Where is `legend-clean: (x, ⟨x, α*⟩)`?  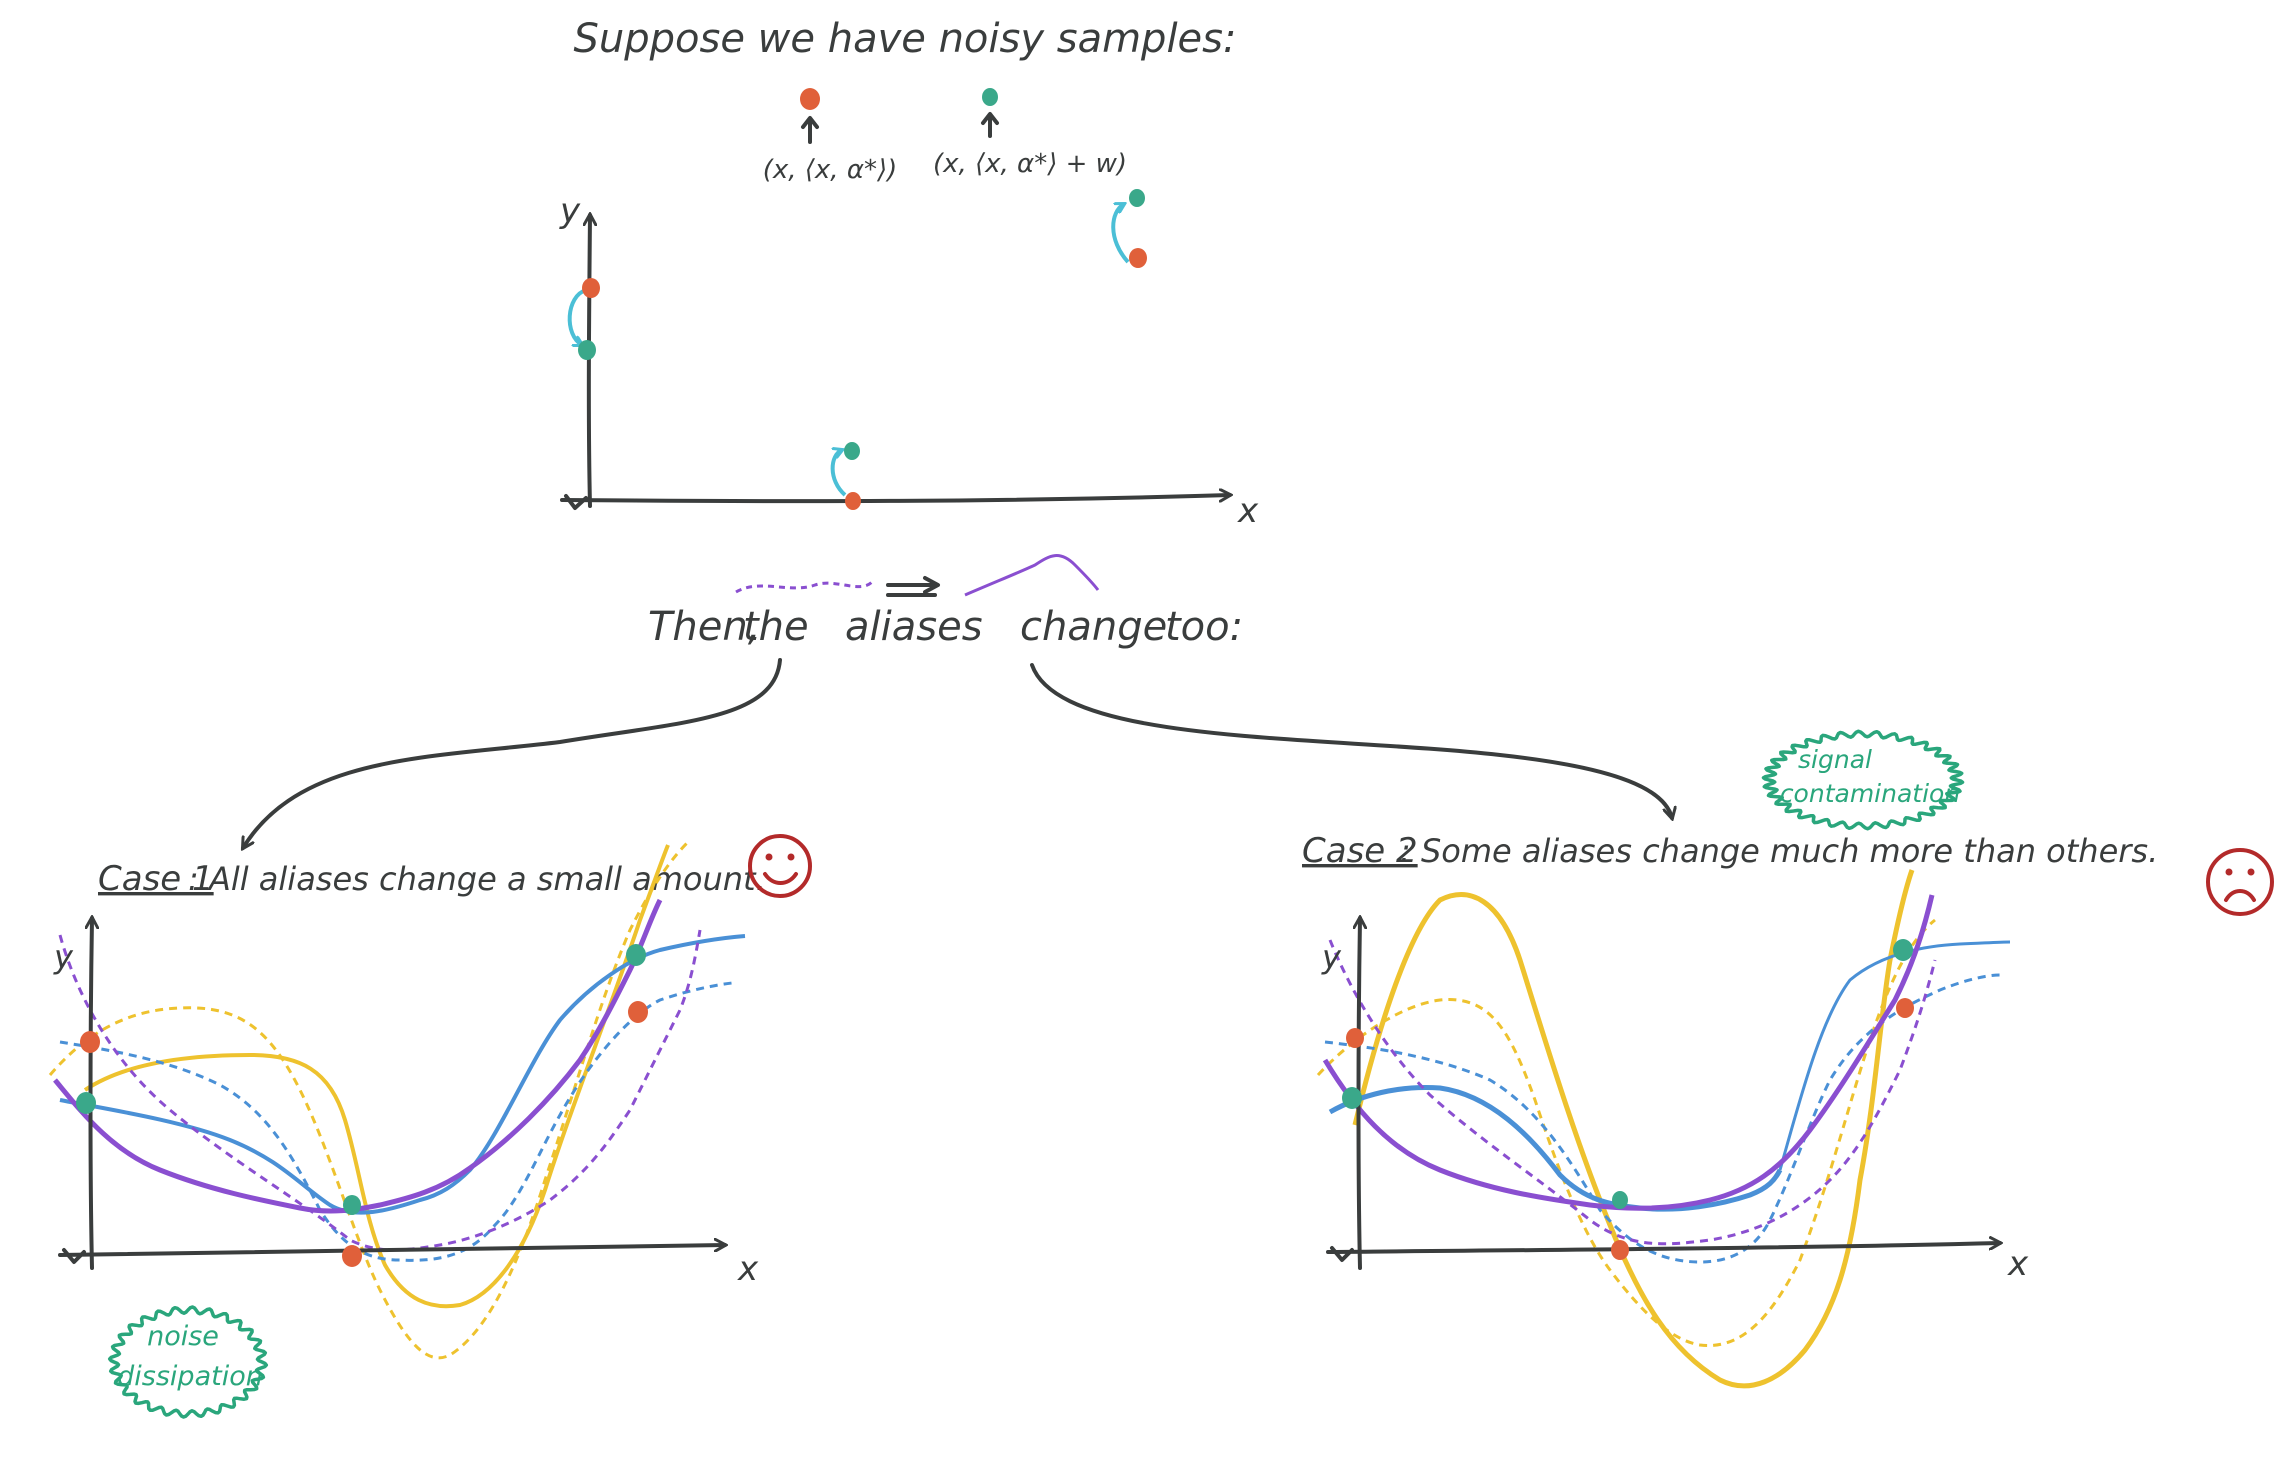
legend-clean: (x, ⟨x, α*⟩) is located at coordinates (830, 136).